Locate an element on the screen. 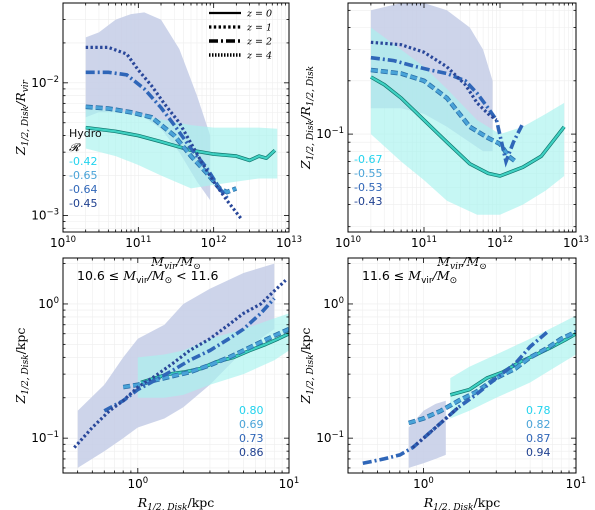  panel-title: 10.6 ≤ Mvir/M⊙ < 11.6 is located at coordinates (147, 277).